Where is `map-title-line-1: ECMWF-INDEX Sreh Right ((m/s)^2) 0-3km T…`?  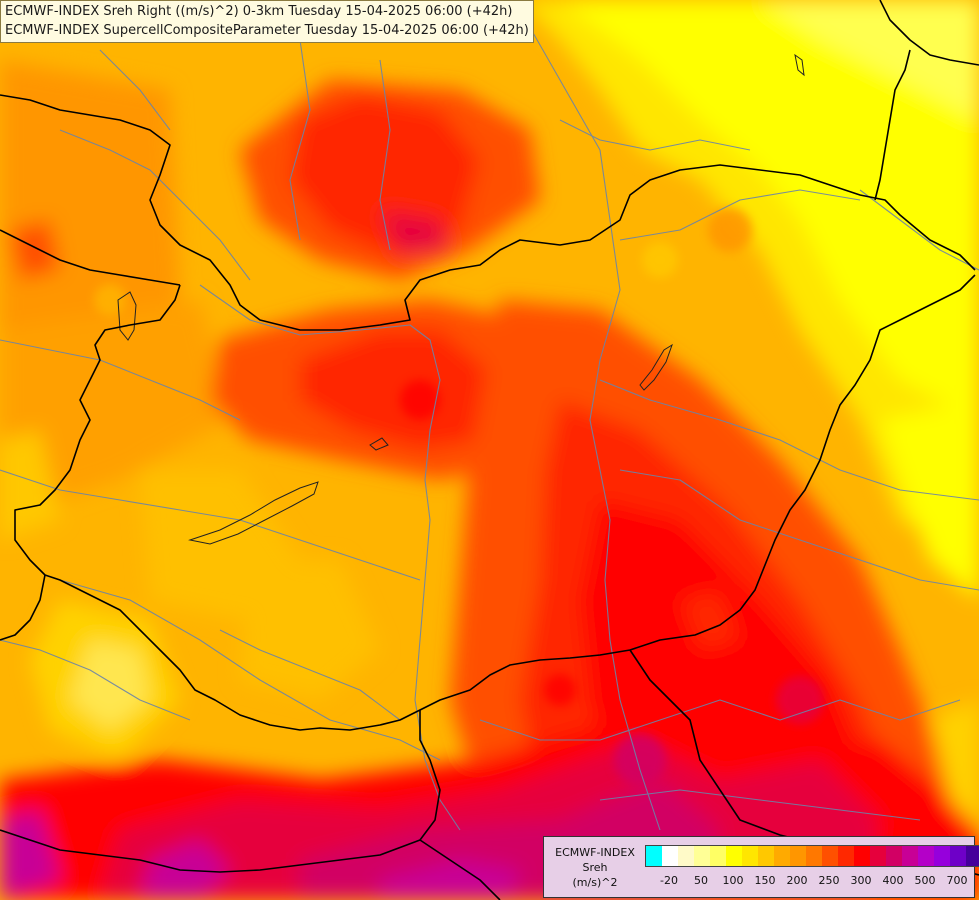 map-title-line-1: ECMWF-INDEX Sreh Right ((m/s)^2) 0-3km T… is located at coordinates (259, 11).